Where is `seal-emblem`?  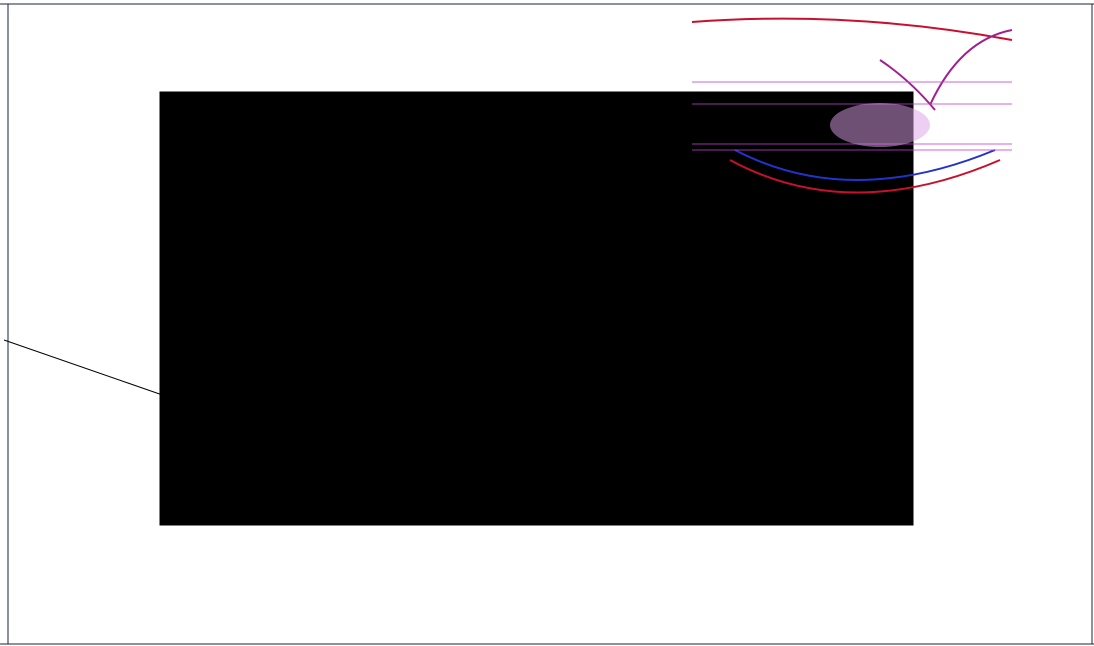 seal-emblem is located at coordinates (880, 125).